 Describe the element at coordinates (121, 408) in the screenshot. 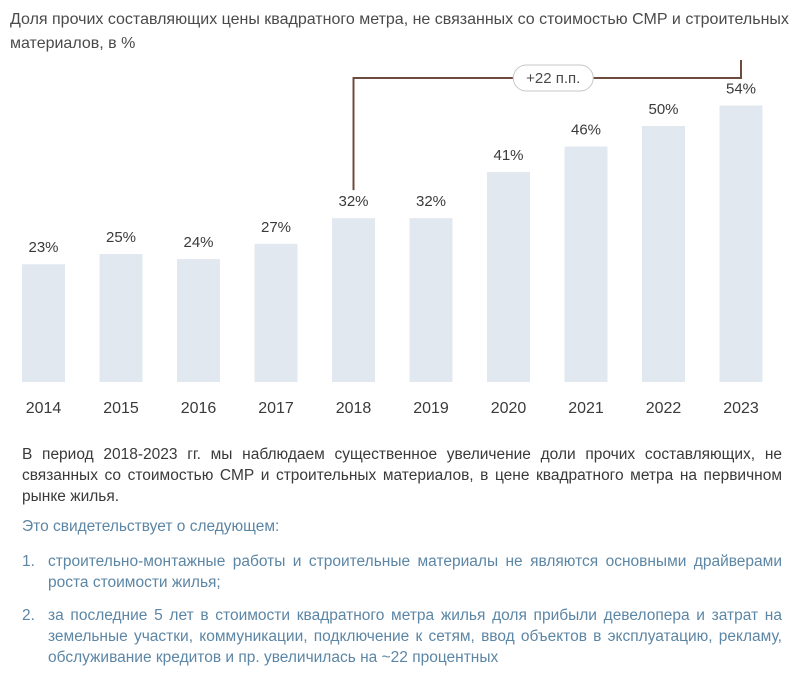

I see `x-tick-label-2015: 2015` at that location.